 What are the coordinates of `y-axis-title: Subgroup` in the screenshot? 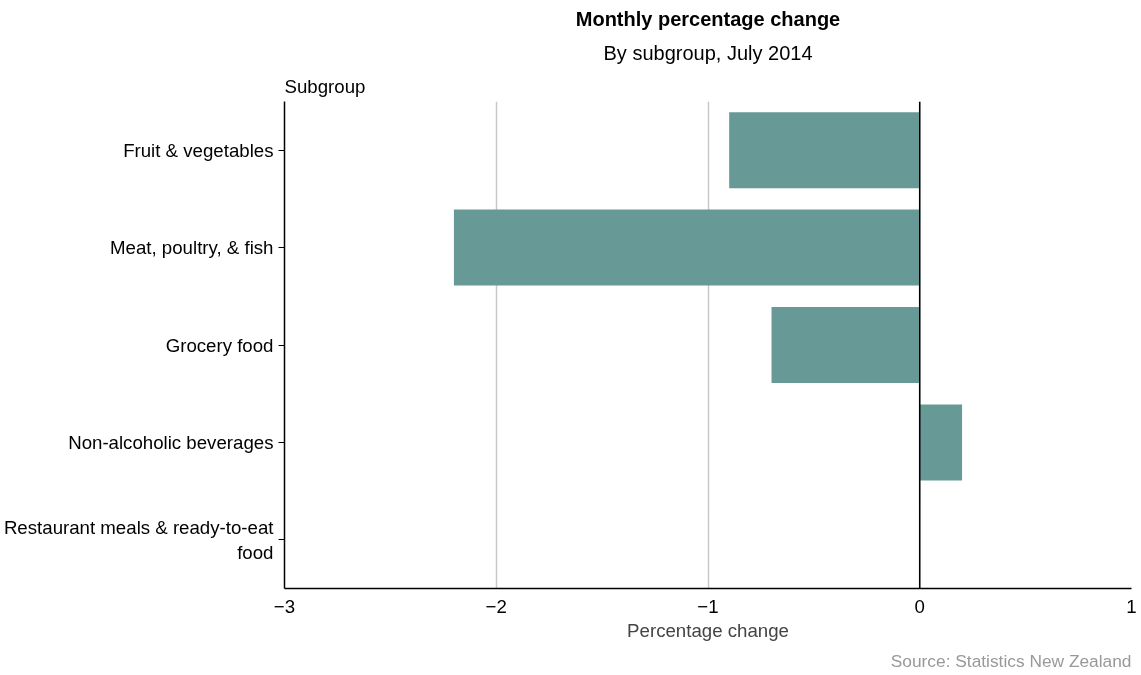 It's located at (325, 86).